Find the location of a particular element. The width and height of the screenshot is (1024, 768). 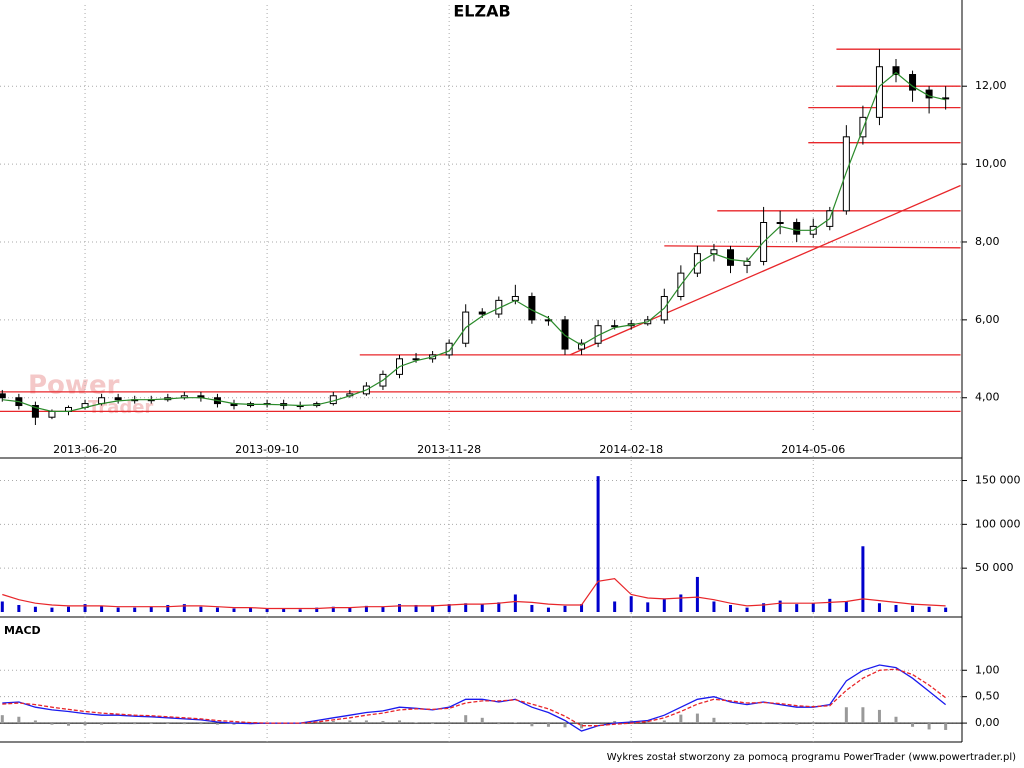

y-tick-label: 100 000 is located at coordinates (998, 523).